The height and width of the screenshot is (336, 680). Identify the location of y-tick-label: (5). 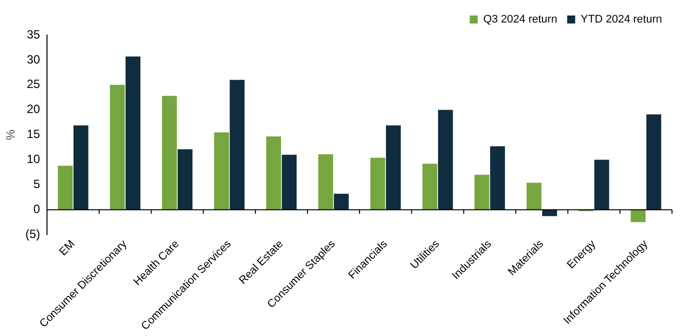
(32, 233).